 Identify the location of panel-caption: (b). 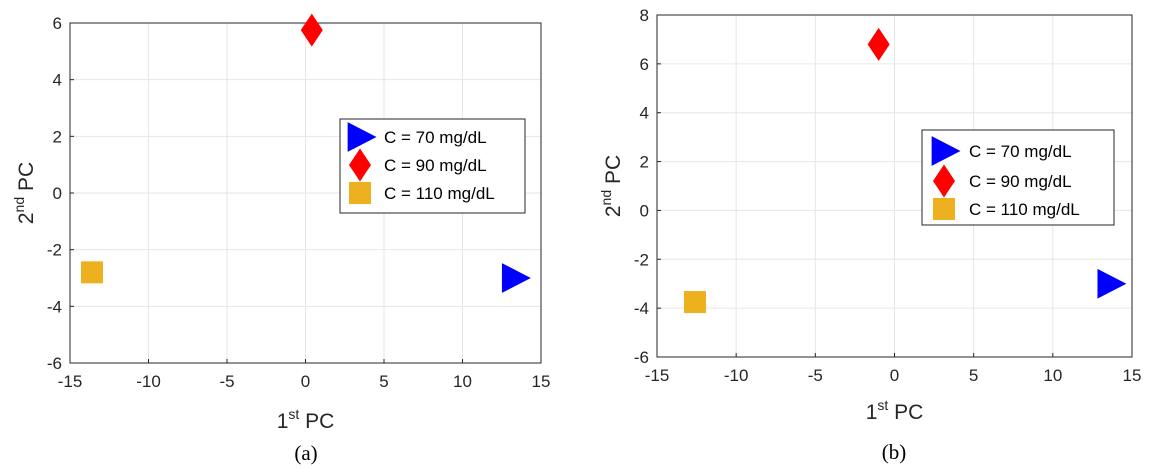
(894, 452).